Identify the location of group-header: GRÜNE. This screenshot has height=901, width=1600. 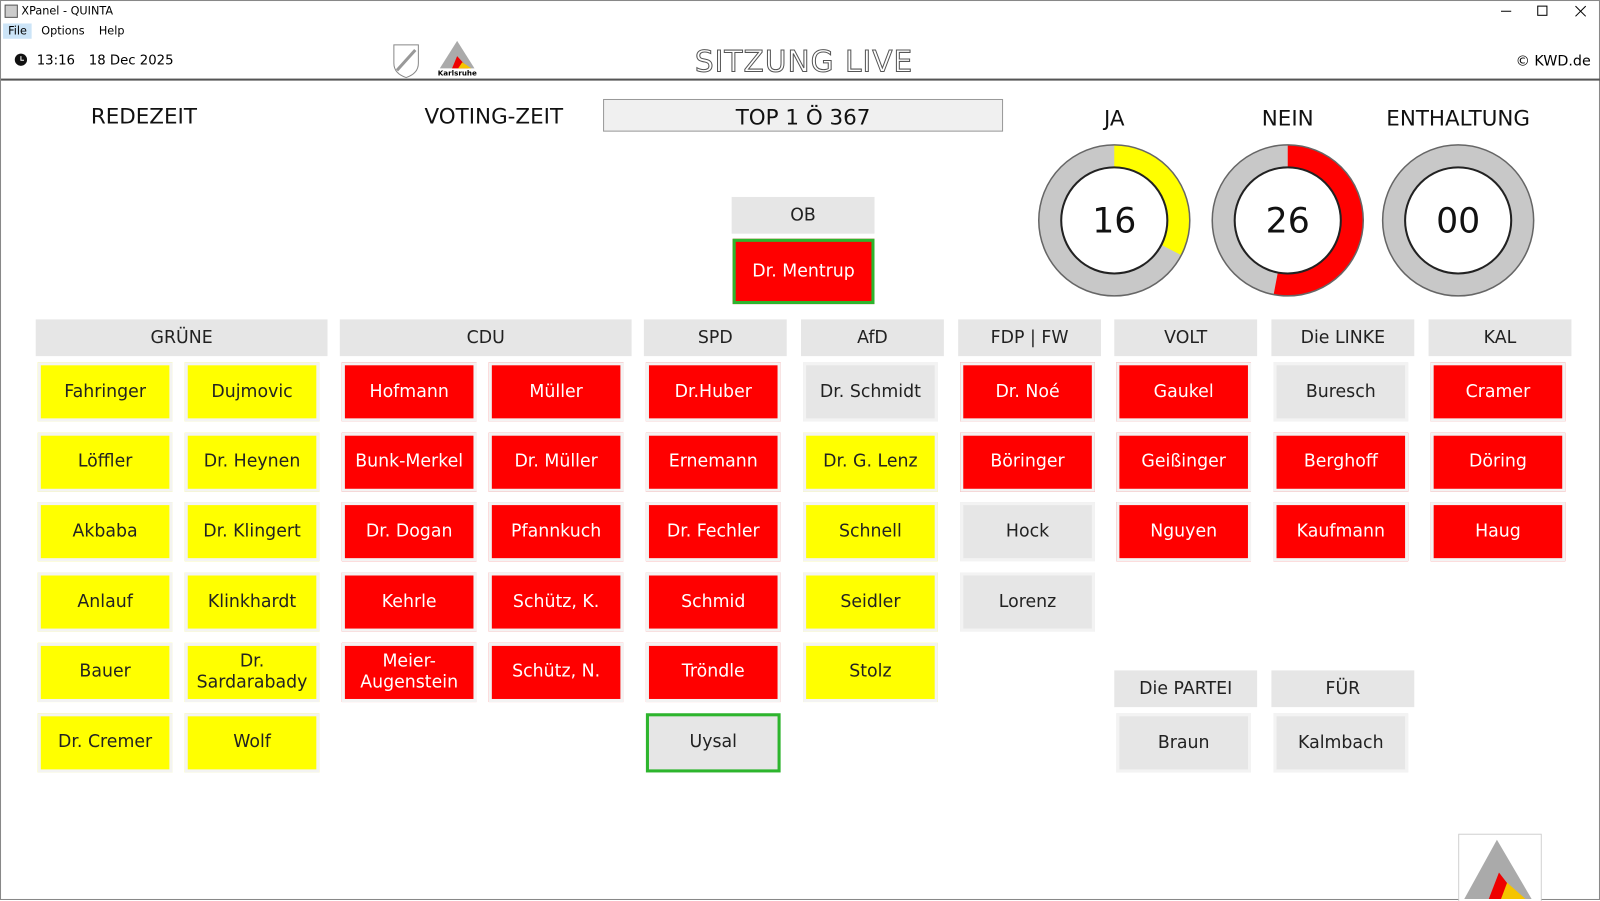
(181, 338).